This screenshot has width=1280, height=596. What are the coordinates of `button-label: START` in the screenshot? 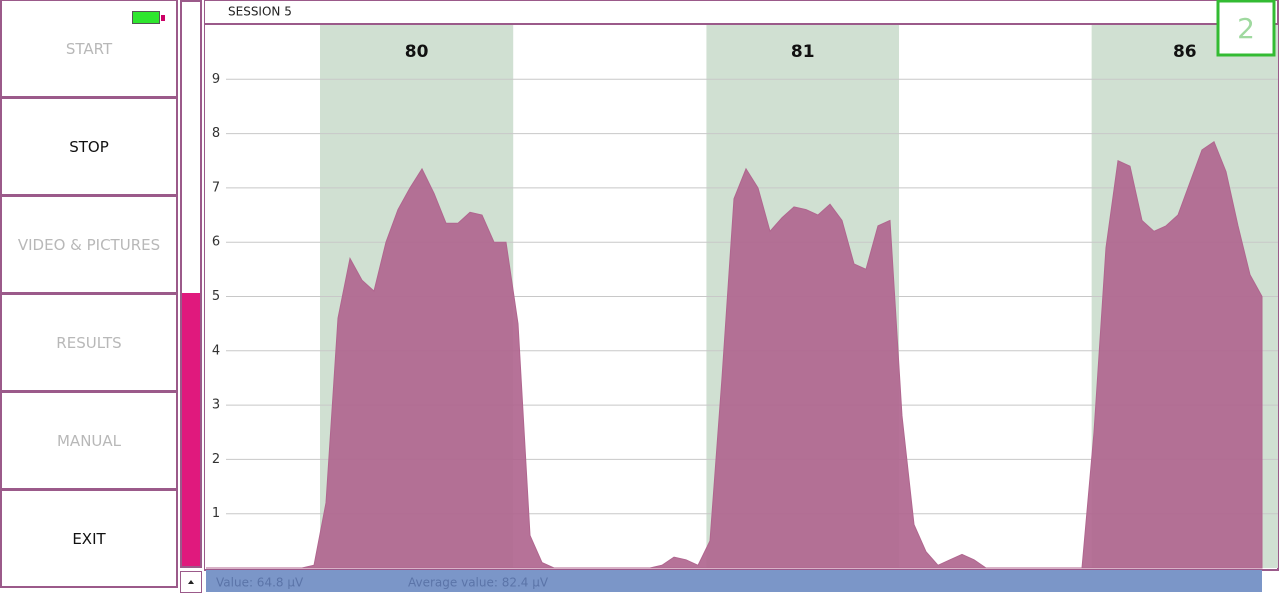 It's located at (89, 48).